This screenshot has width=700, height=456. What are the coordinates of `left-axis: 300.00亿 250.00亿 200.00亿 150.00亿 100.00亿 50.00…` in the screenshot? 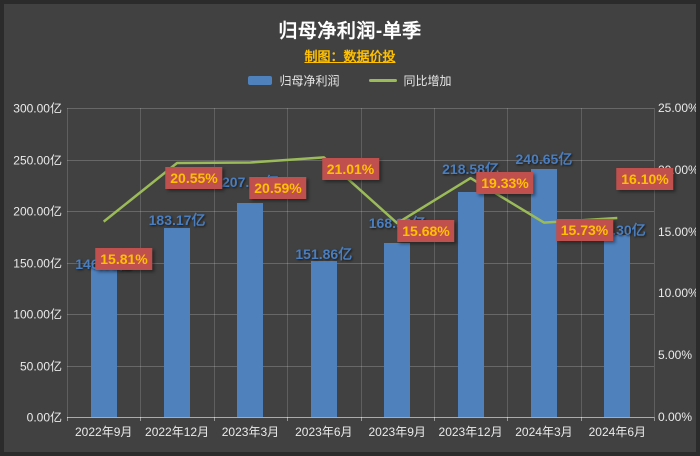 It's located at (33, 263).